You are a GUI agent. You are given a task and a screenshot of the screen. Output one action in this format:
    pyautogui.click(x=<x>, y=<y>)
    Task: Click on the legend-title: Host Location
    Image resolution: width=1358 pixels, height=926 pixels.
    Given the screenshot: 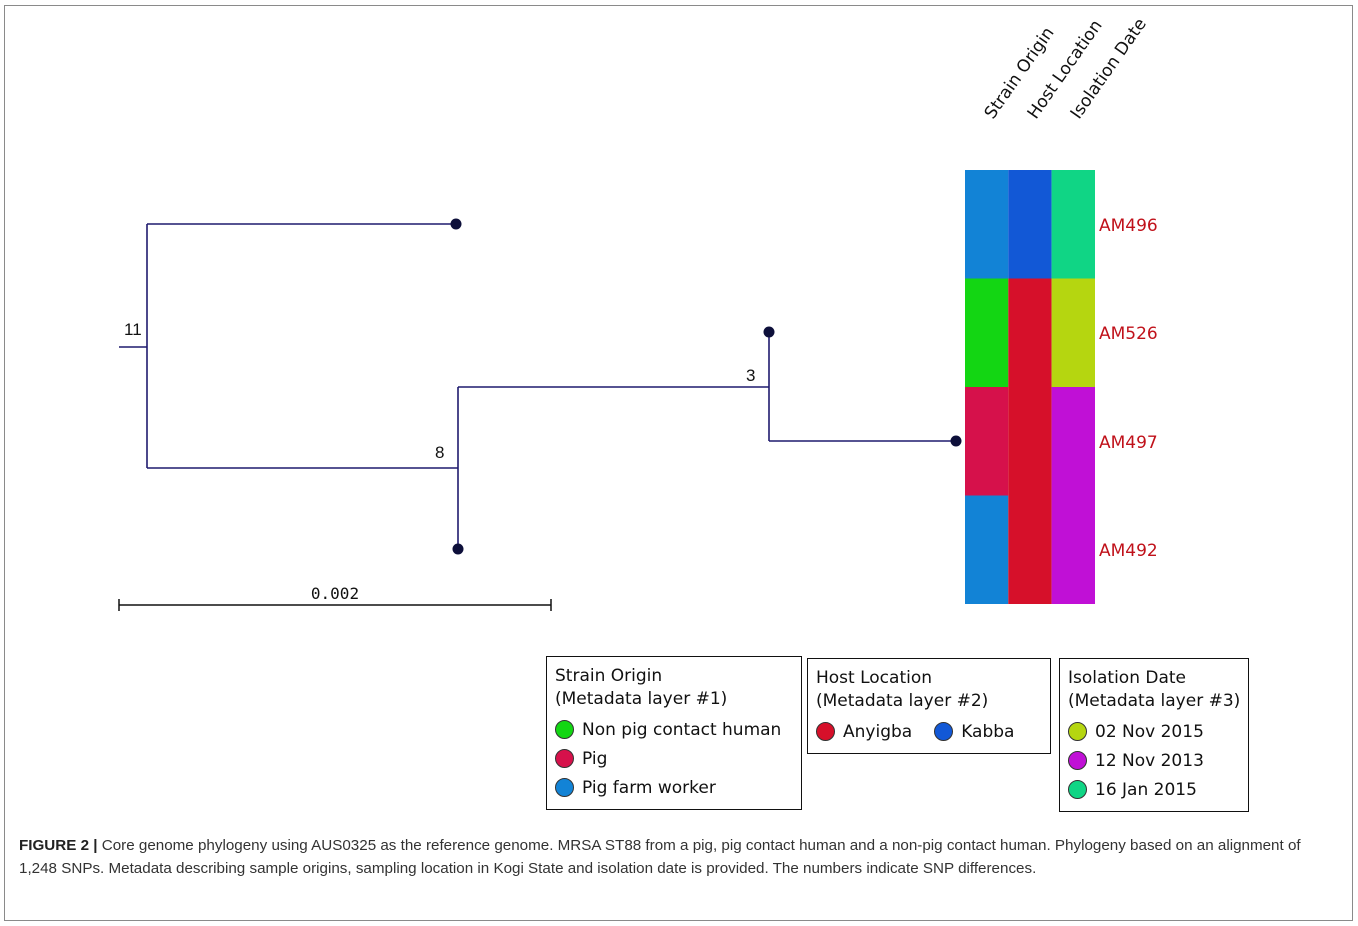 What is the action you would take?
    pyautogui.click(x=874, y=678)
    